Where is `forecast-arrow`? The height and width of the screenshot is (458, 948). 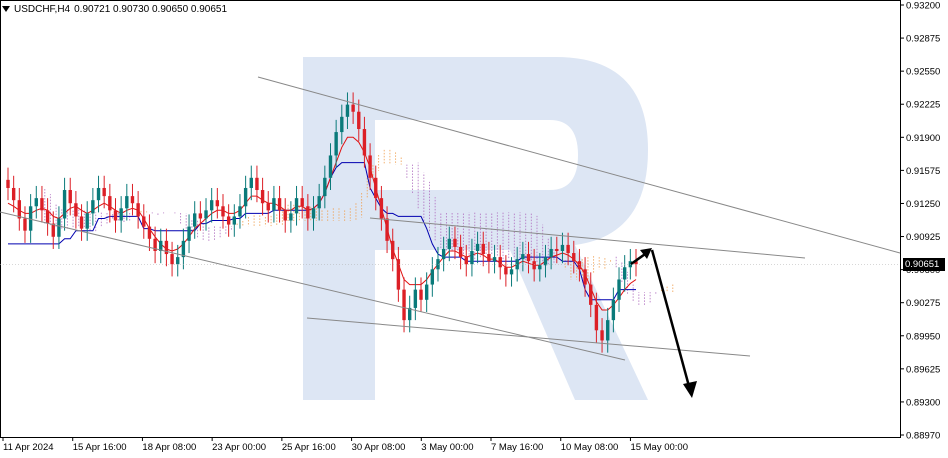 forecast-arrow is located at coordinates (663, 323).